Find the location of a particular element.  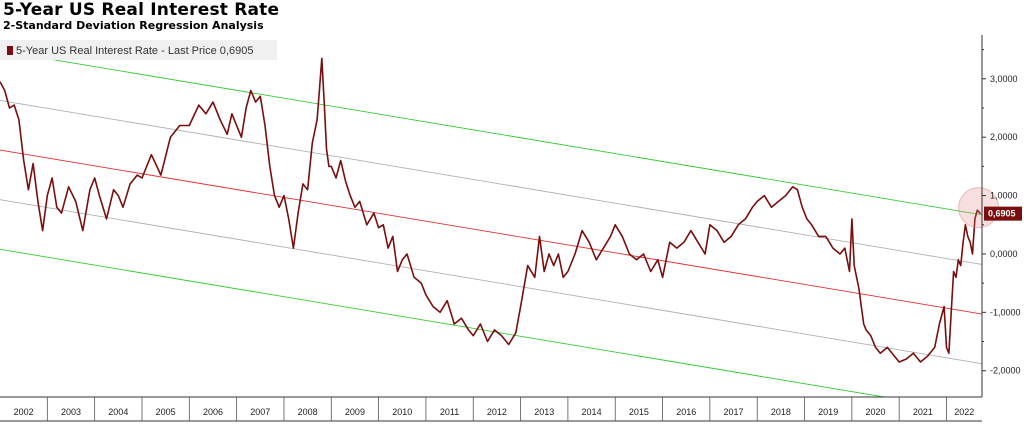

last-price-tag is located at coordinates (1003, 213).